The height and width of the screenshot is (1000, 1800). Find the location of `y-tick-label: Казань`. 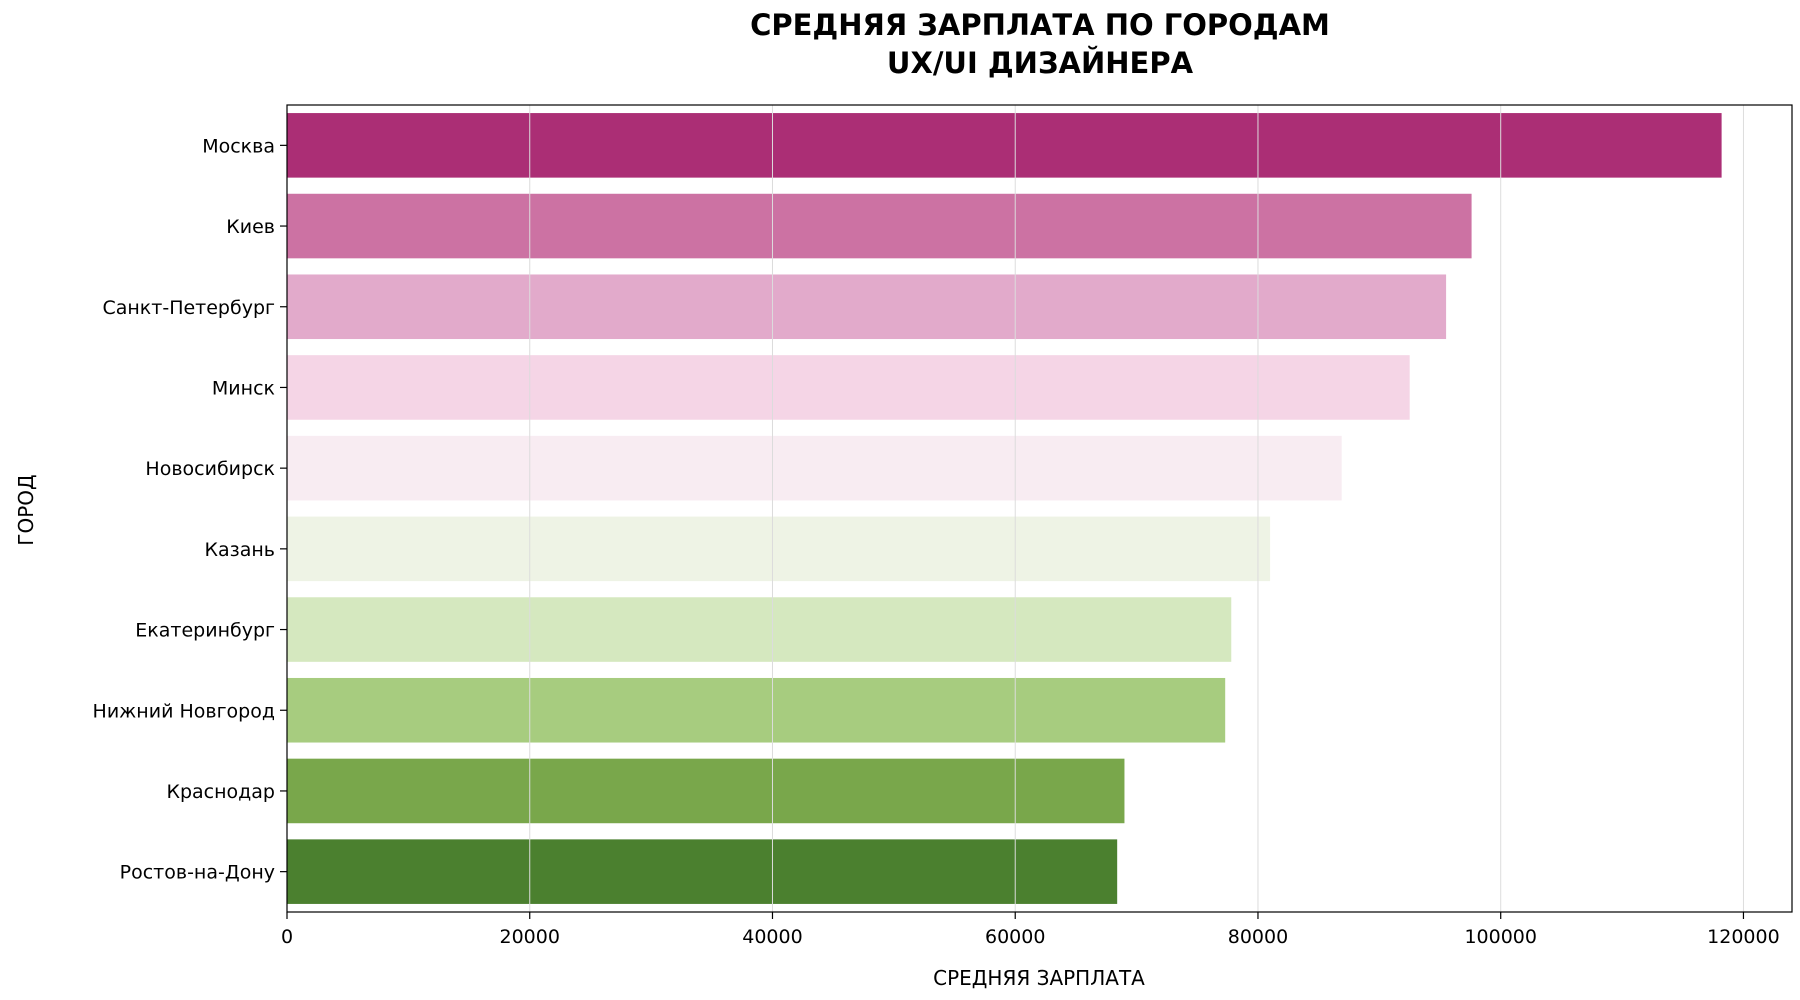

y-tick-label: Казань is located at coordinates (240, 550).